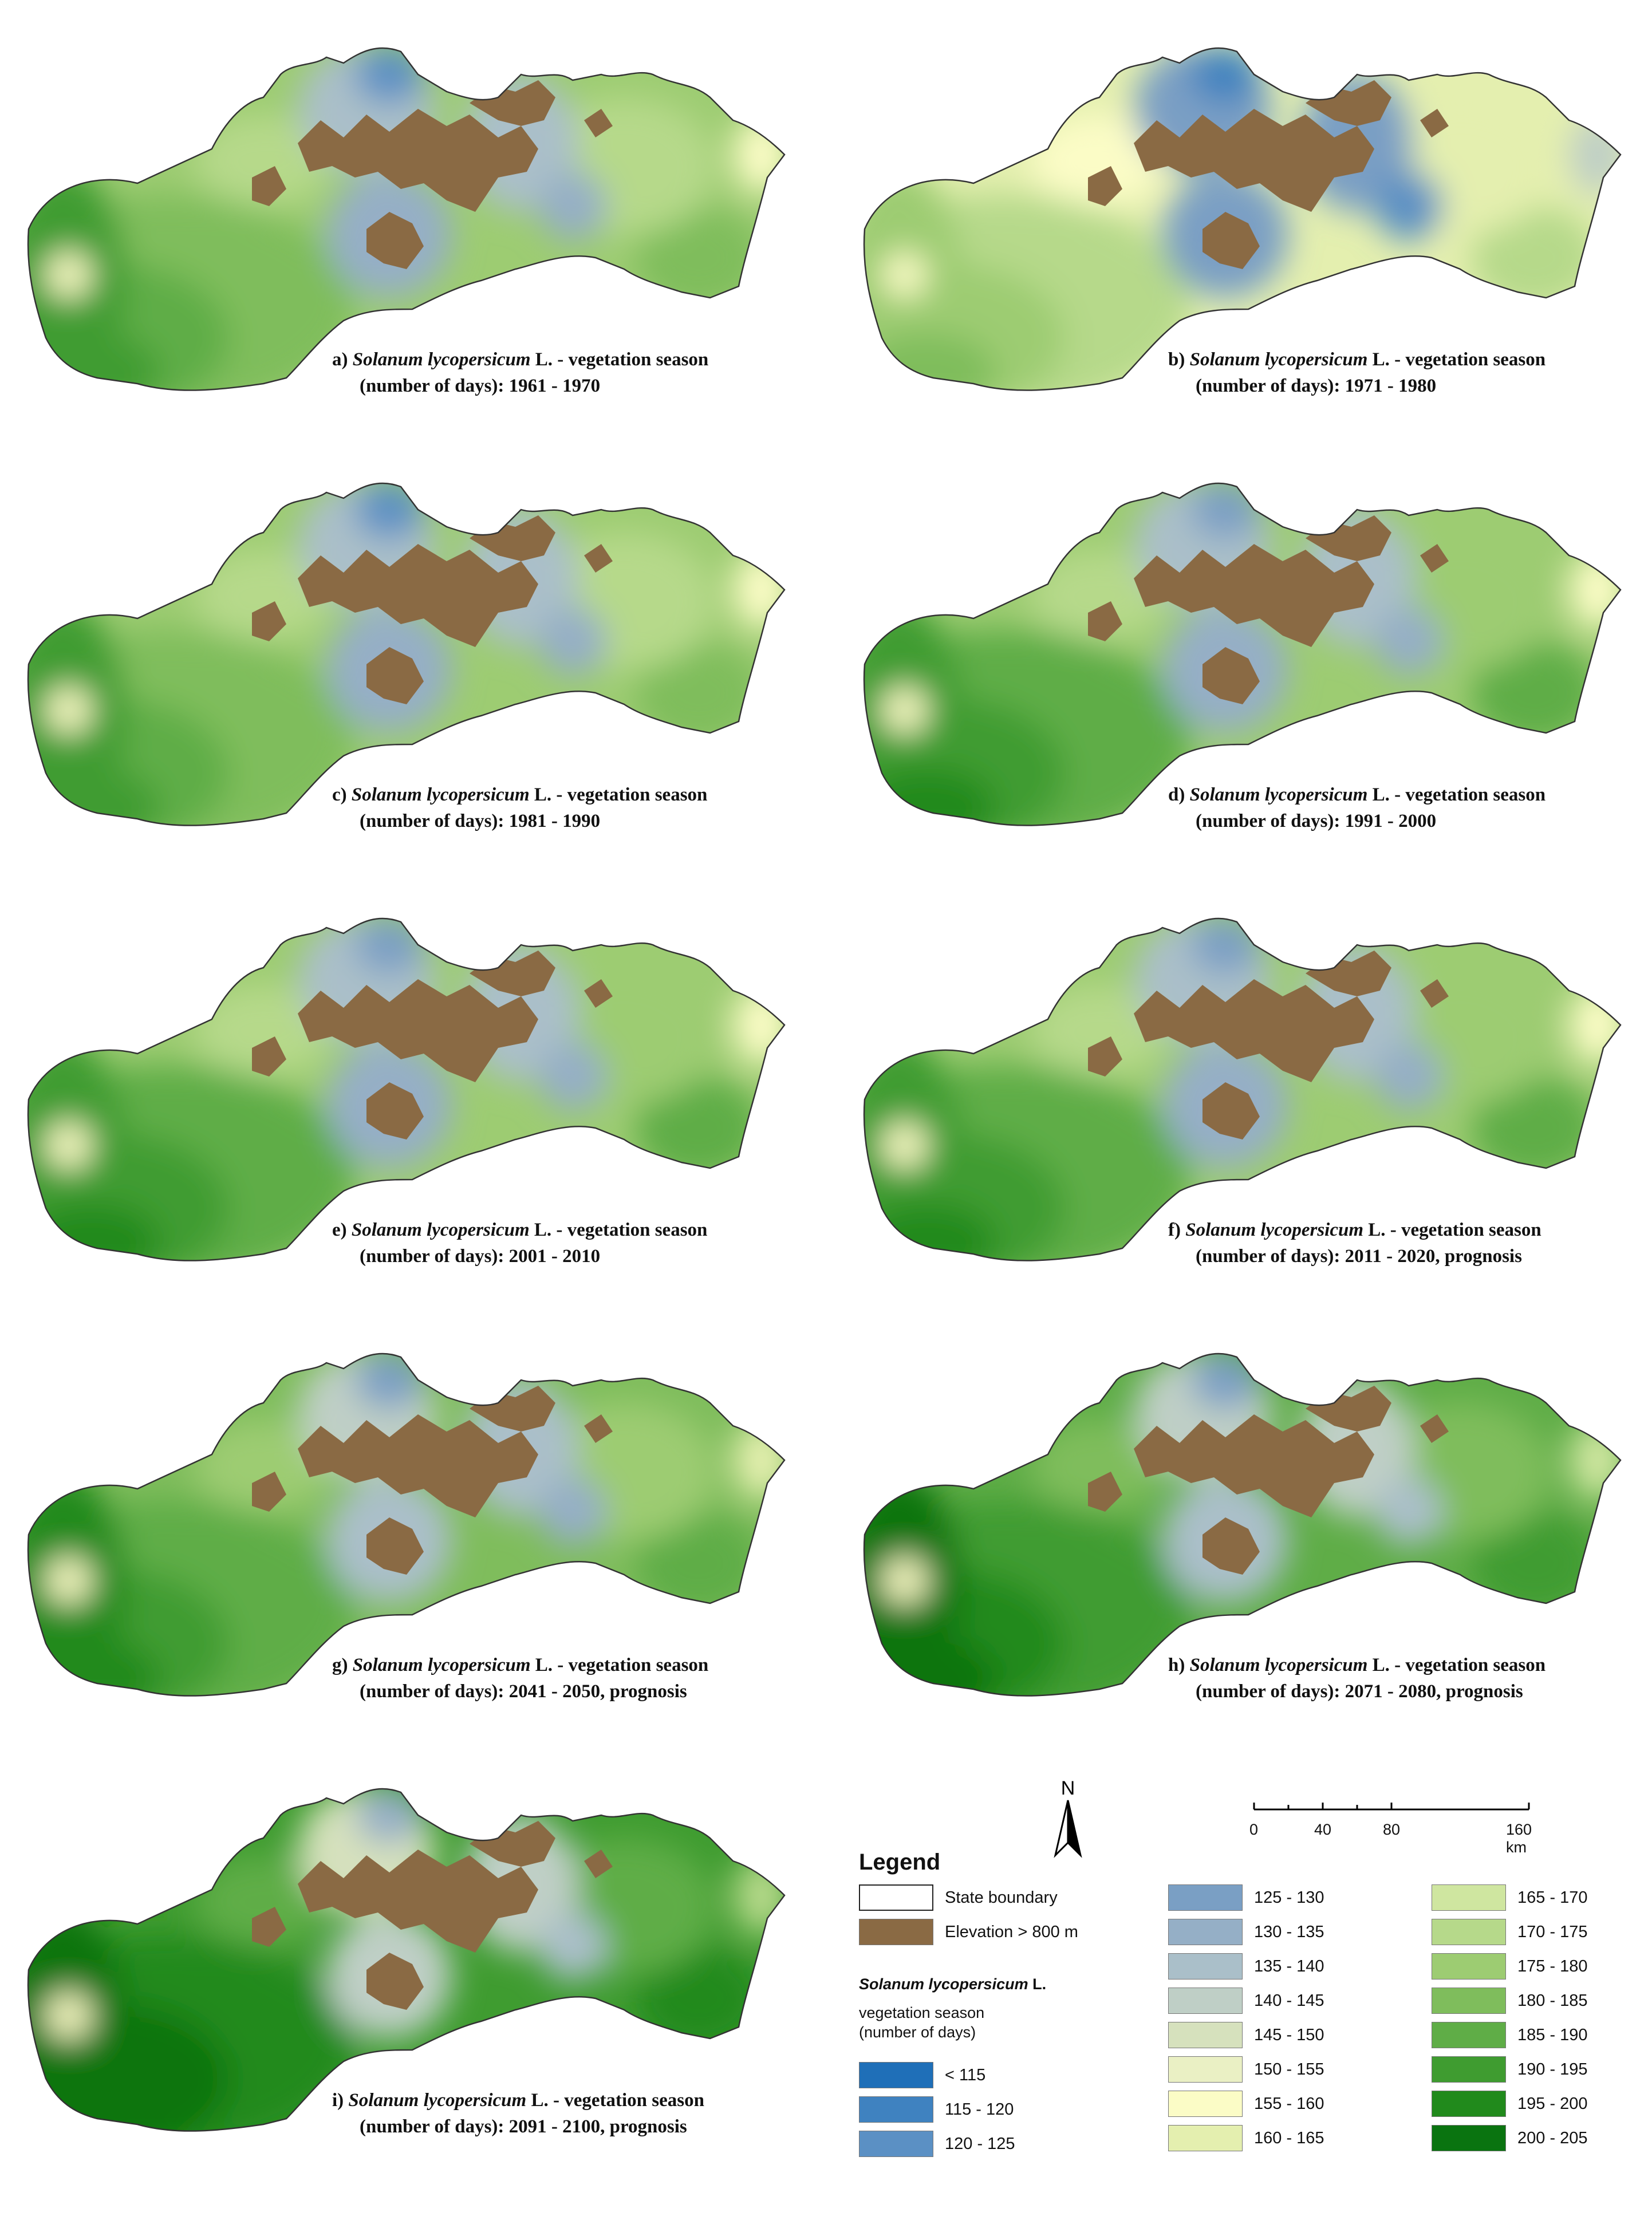 The width and height of the screenshot is (1652, 2216). What do you see at coordinates (1177, 359) in the screenshot?
I see `caption-prefix: b)` at bounding box center [1177, 359].